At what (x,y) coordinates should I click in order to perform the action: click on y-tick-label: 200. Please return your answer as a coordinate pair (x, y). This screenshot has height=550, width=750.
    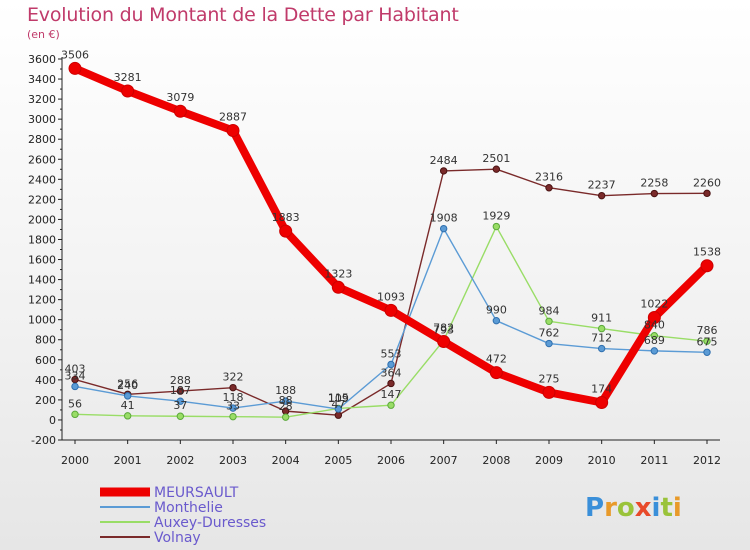
    Looking at the image, I should click on (45, 400).